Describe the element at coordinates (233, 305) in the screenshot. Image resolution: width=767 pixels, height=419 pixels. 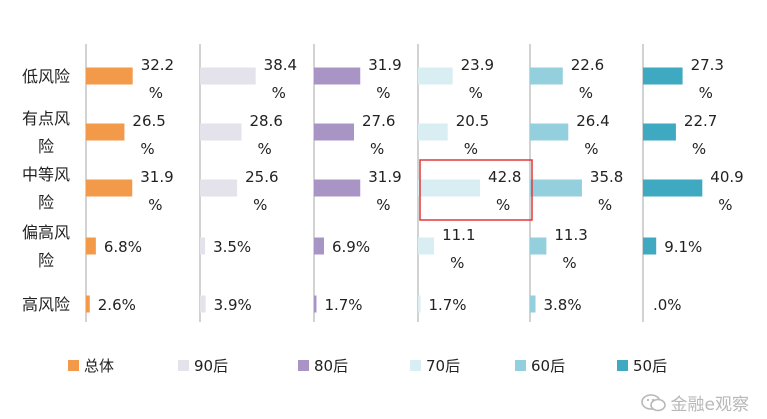
I see `data-label: 3.9%` at that location.